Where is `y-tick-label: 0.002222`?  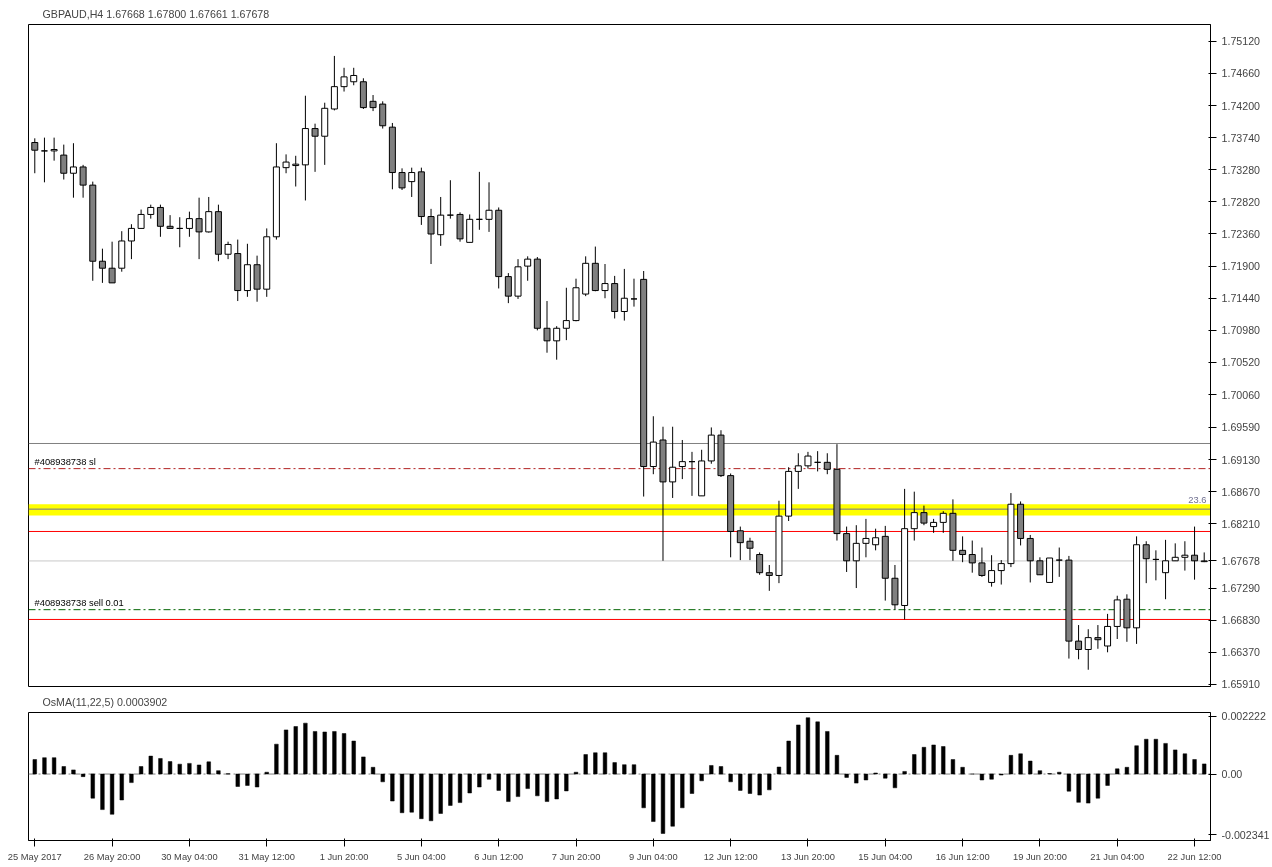 y-tick-label: 0.002222 is located at coordinates (1244, 716).